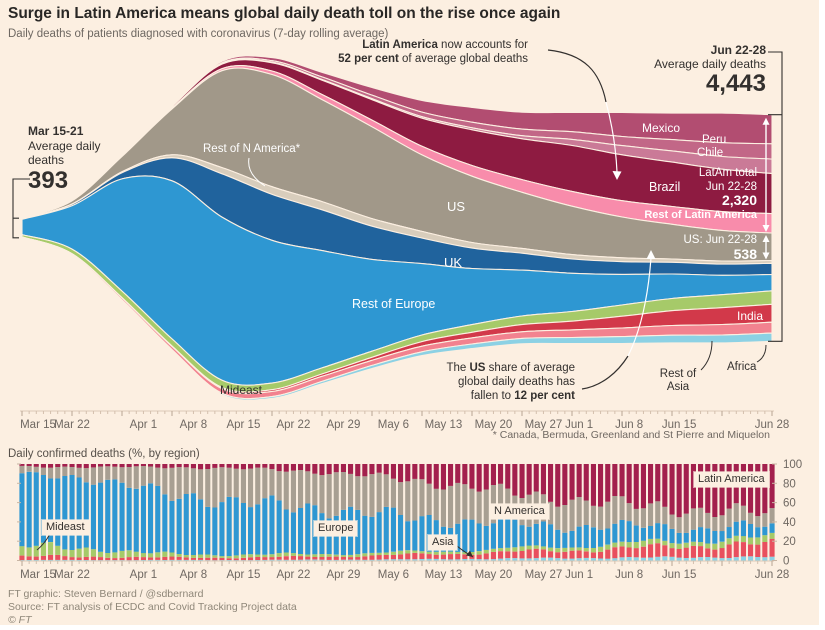 This screenshot has width=825, height=630. Describe the element at coordinates (293, 425) in the screenshot. I see `svg-text: Apr 22` at that location.